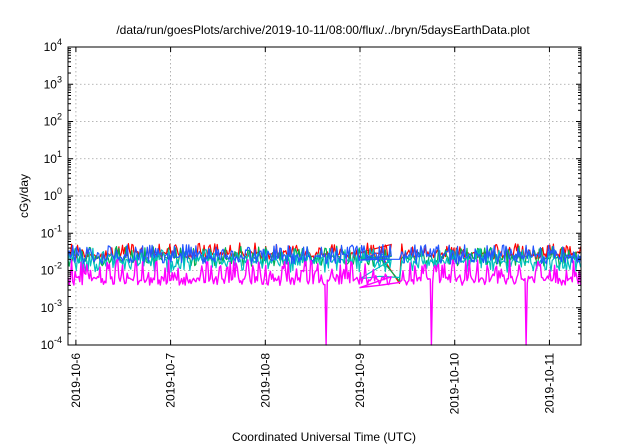 This screenshot has width=640, height=448. What do you see at coordinates (53, 45) in the screenshot?
I see `y-tick-label: 10⁴` at bounding box center [53, 45].